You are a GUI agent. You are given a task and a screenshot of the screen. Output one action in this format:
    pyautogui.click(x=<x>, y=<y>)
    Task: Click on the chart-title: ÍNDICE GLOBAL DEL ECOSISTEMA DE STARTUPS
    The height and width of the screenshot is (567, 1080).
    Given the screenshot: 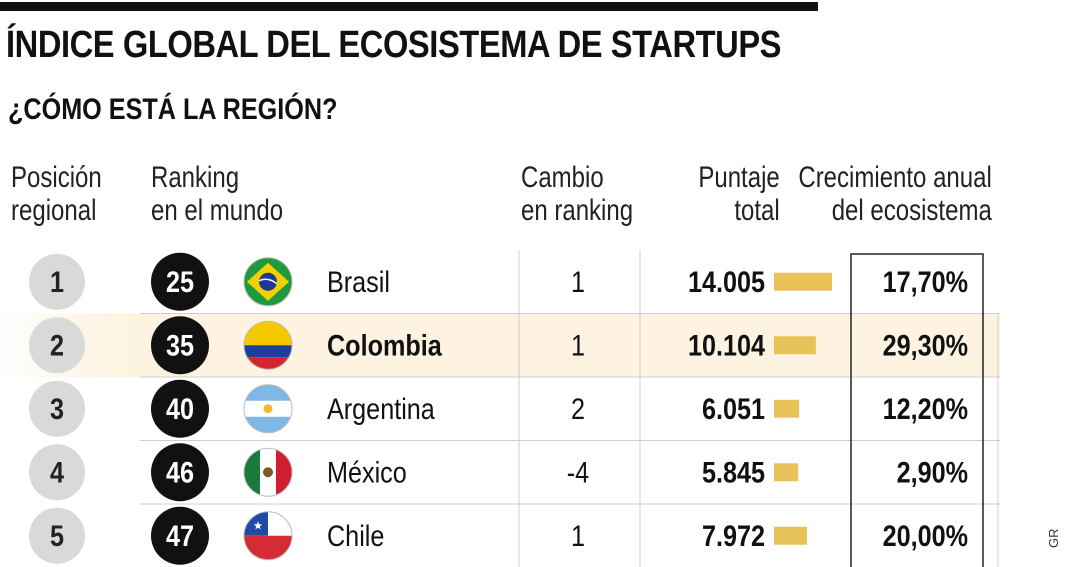 What is the action you would take?
    pyautogui.click(x=394, y=45)
    